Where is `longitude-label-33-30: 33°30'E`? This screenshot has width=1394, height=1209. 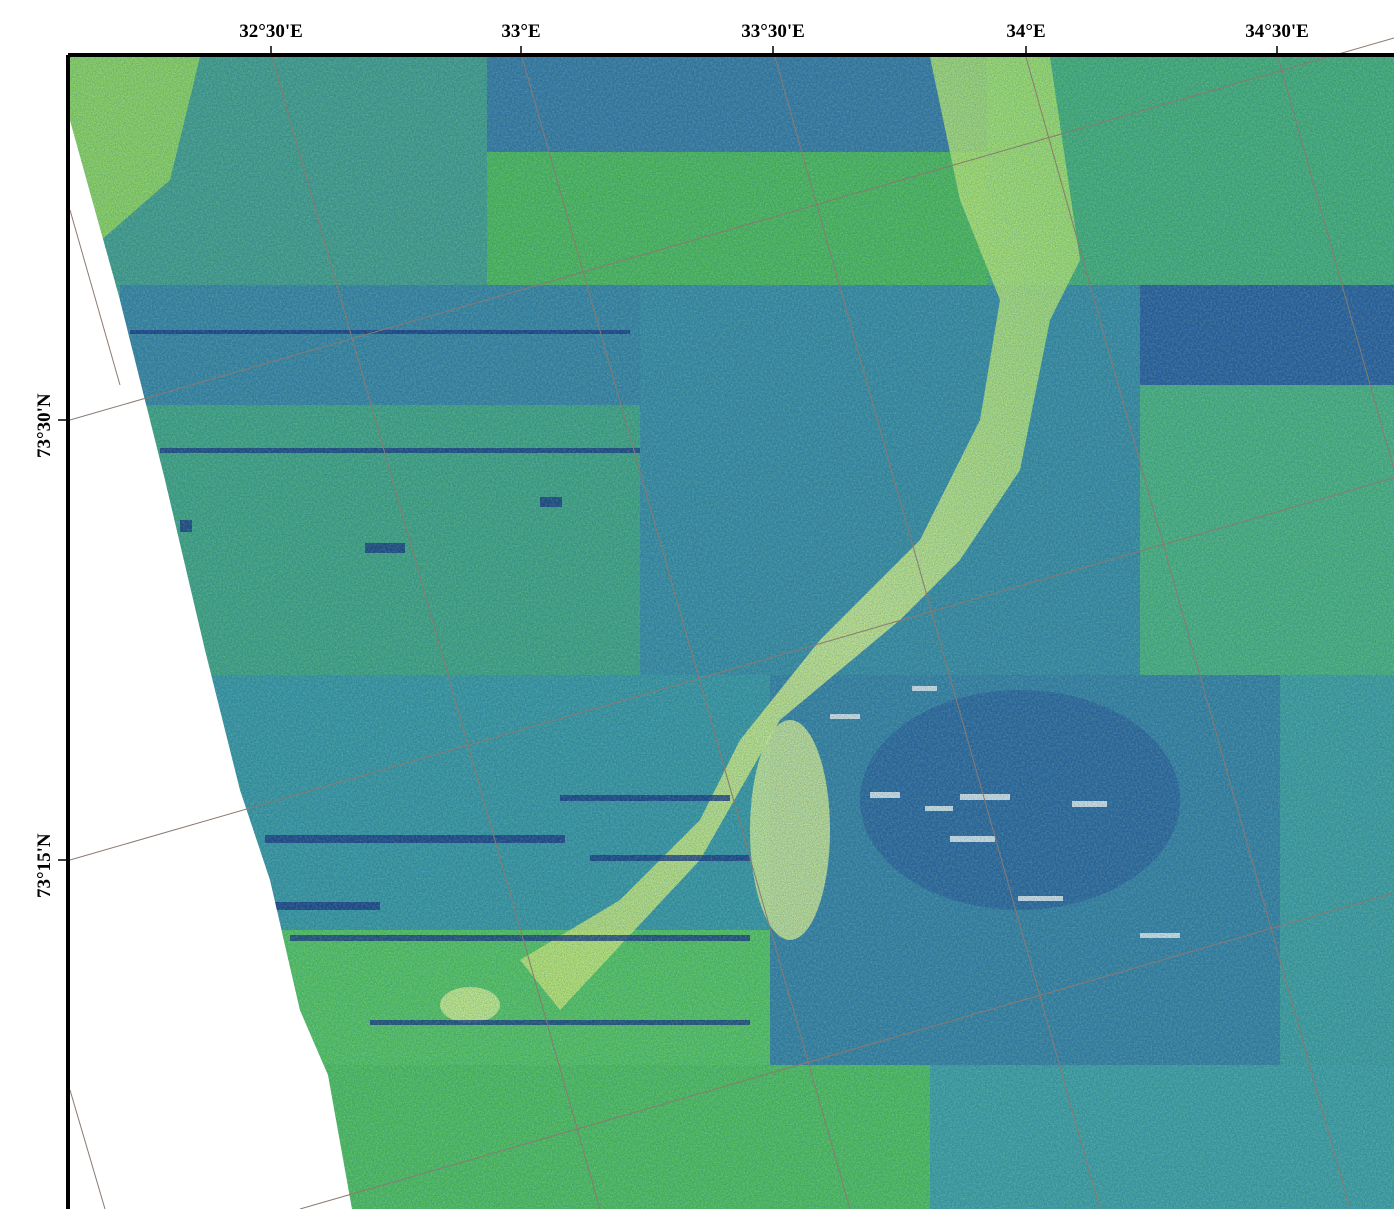 longitude-label-33-30: 33°30'E is located at coordinates (773, 31).